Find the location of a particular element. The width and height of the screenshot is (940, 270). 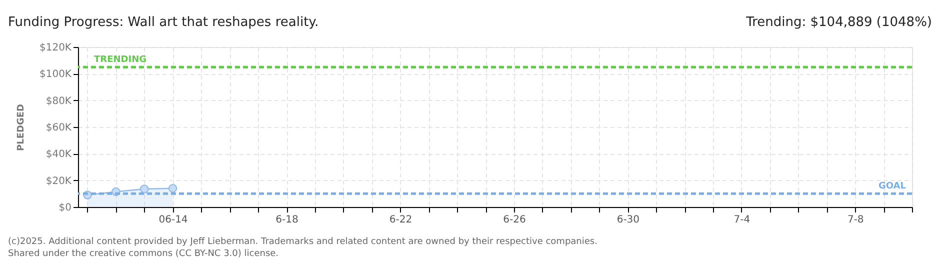

x-tick-label: 6-18 is located at coordinates (287, 220).